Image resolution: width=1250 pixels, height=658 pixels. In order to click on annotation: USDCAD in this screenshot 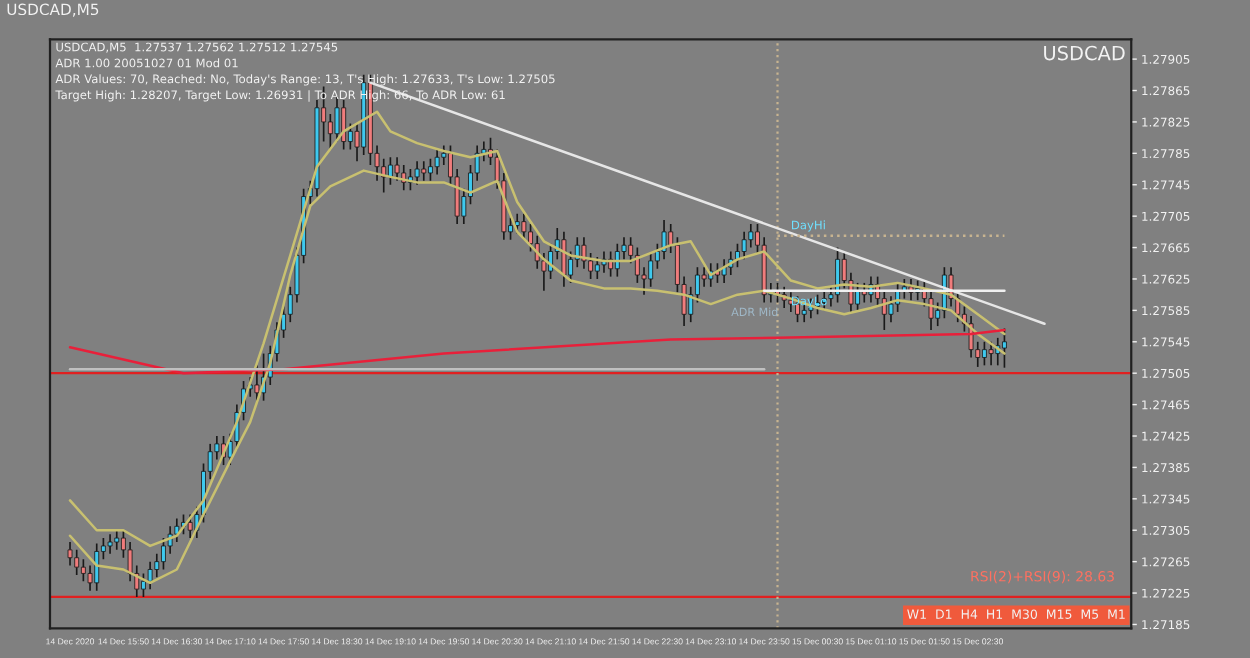, I will do `click(1084, 53)`.